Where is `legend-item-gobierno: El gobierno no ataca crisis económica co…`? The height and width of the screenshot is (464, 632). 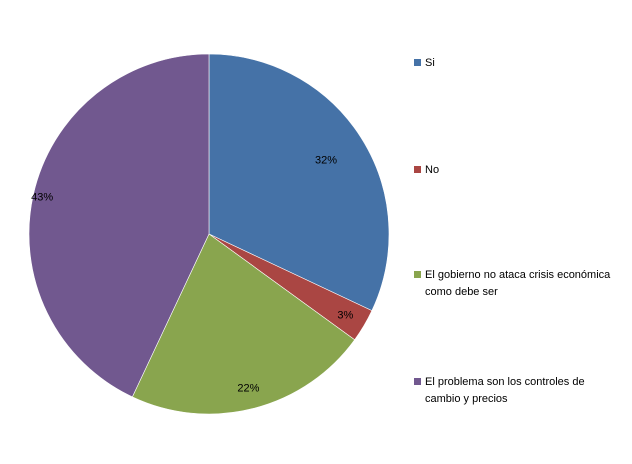 legend-item-gobierno: El gobierno no ataca crisis económica co… is located at coordinates (516, 284).